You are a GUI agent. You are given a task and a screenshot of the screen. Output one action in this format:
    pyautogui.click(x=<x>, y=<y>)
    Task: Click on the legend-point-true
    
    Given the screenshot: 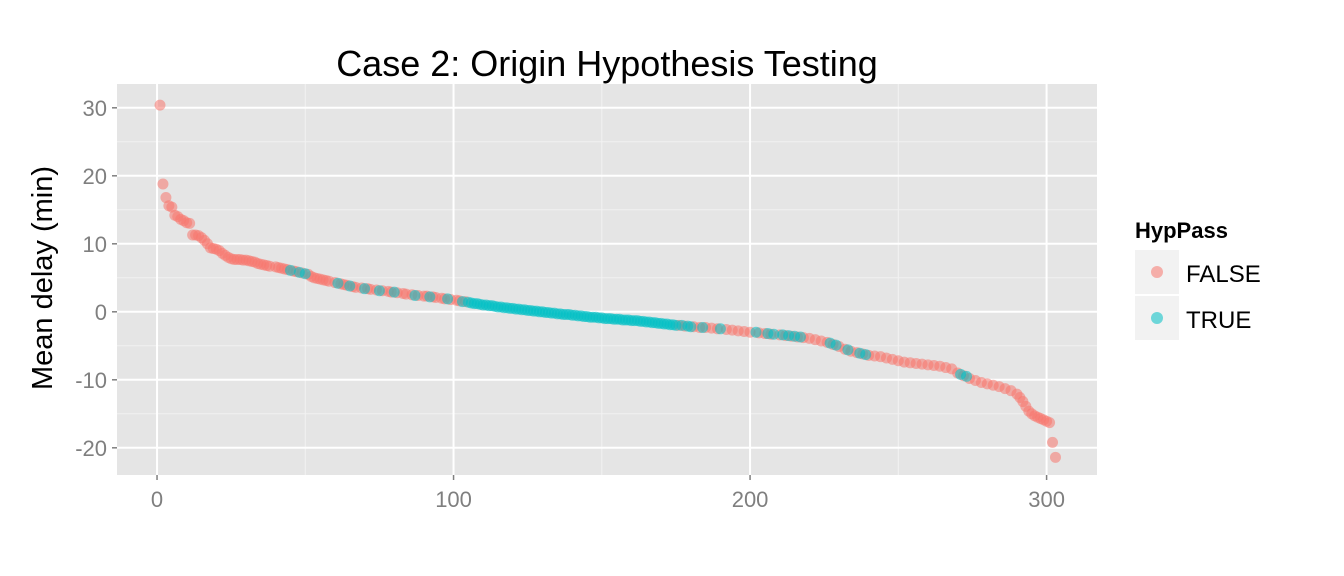 What is the action you would take?
    pyautogui.click(x=1157, y=318)
    